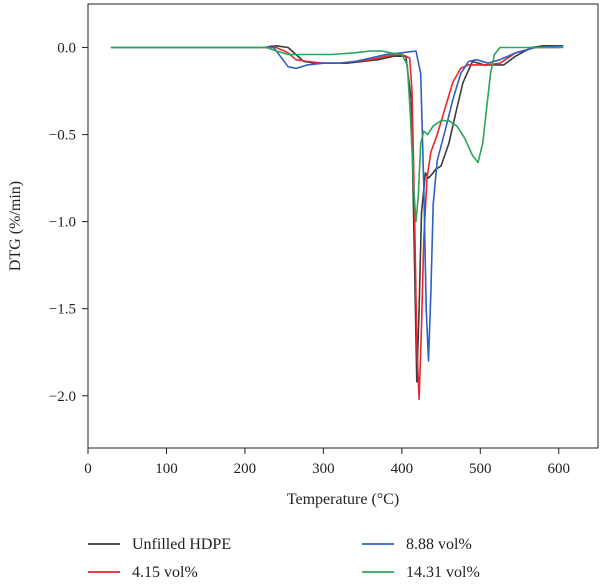  Describe the element at coordinates (559, 469) in the screenshot. I see `x-tick-label: 600` at that location.